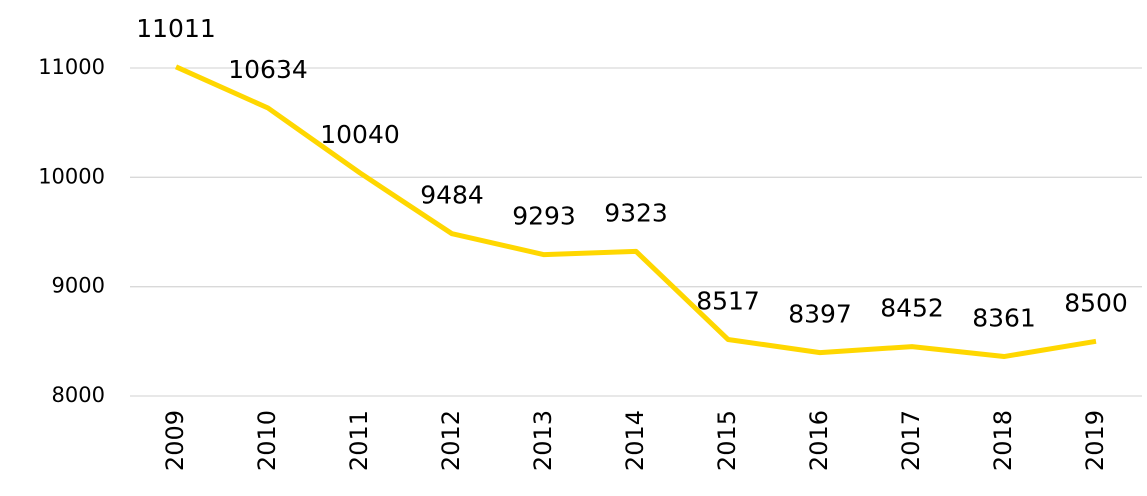 The image size is (1147, 496). Describe the element at coordinates (1095, 440) in the screenshot. I see `x-tick-label: 2019` at that location.